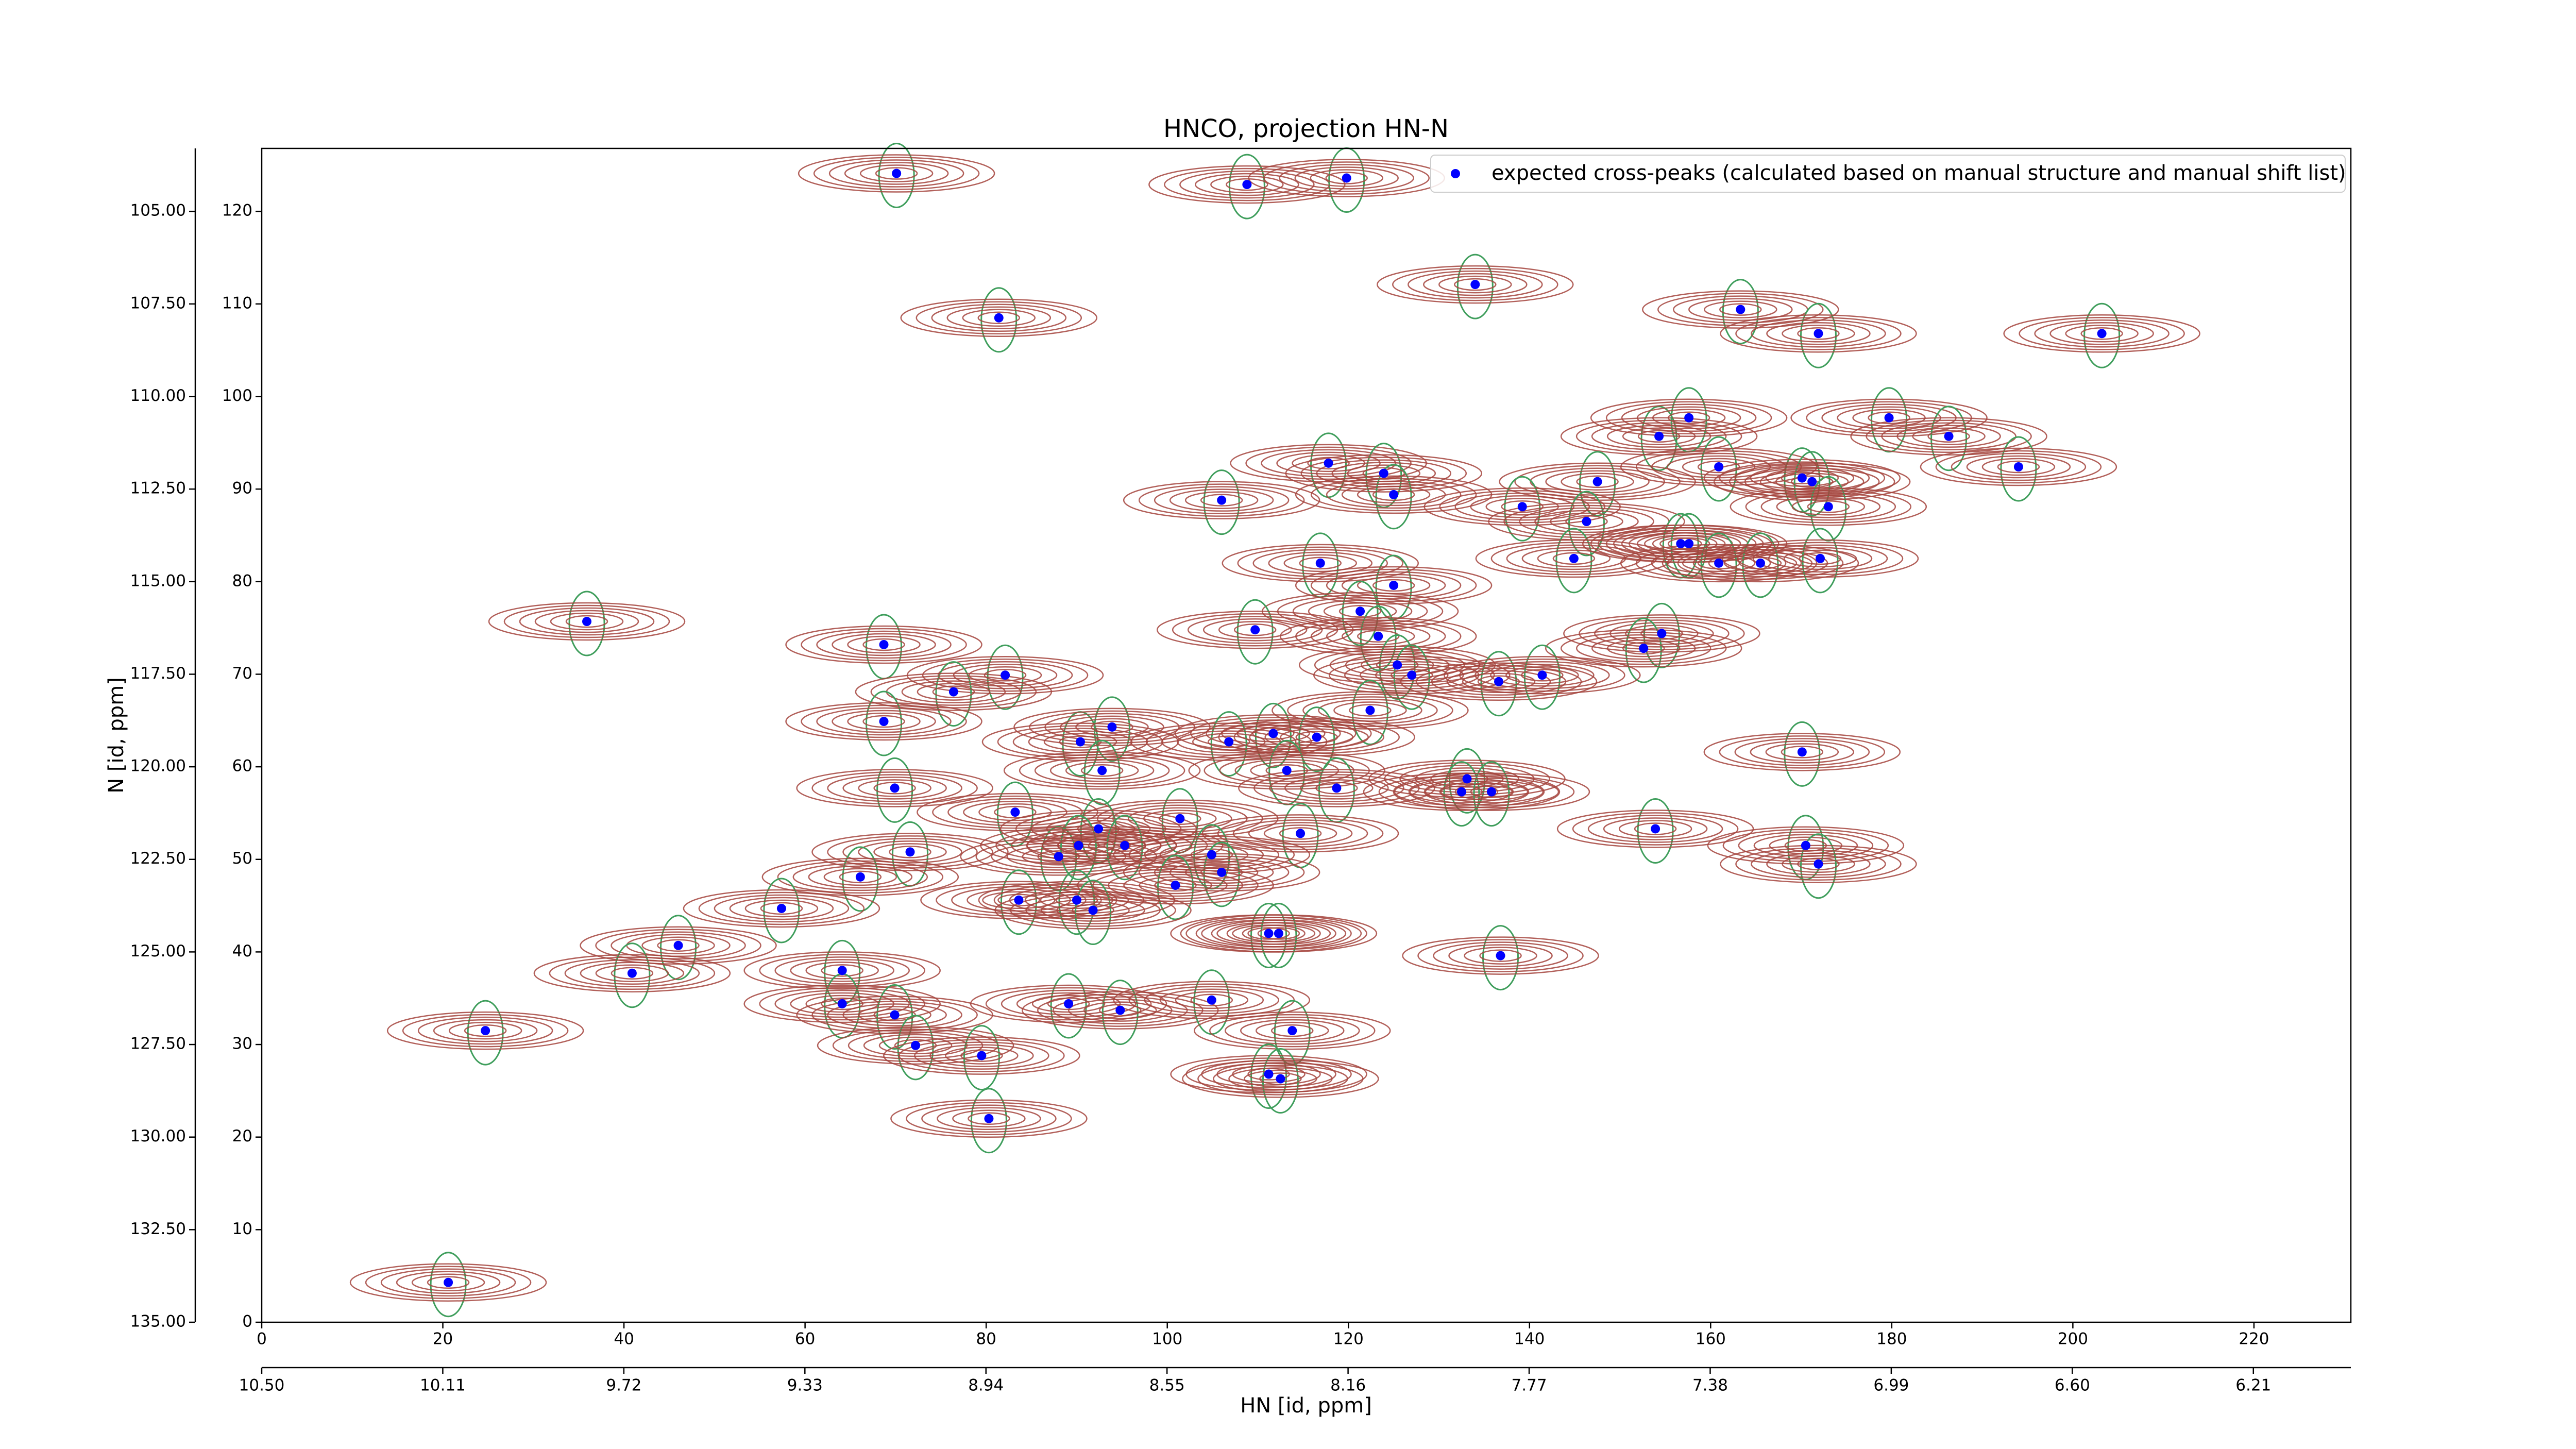 This screenshot has height=1449, width=2576. What do you see at coordinates (158, 1136) in the screenshot?
I see `y2-tick-label: 130.00` at bounding box center [158, 1136].